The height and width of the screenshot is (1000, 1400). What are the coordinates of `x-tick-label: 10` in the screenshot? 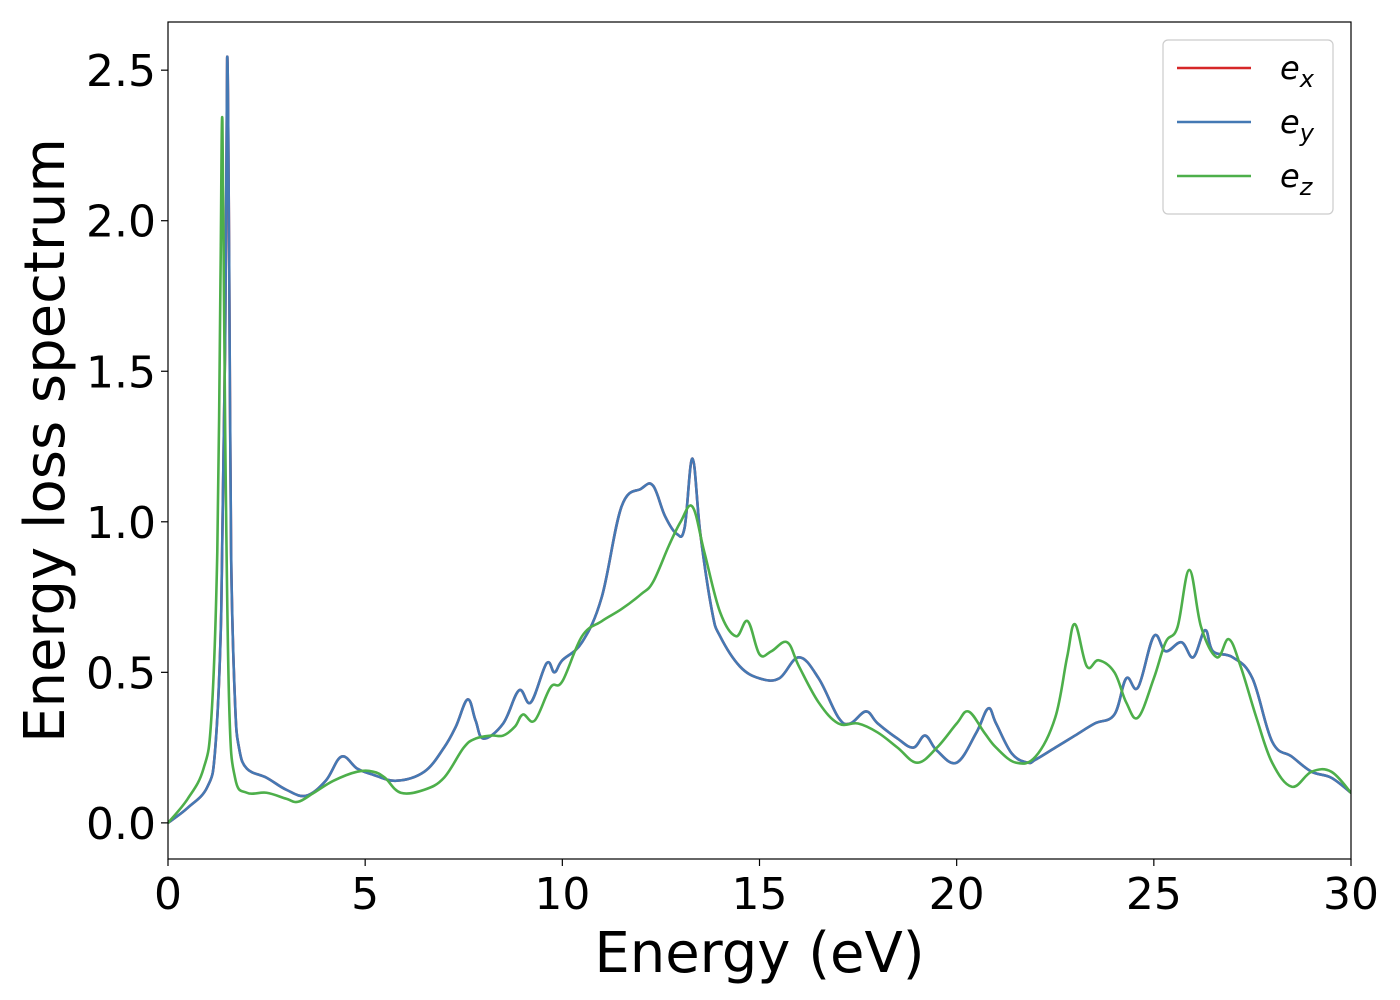 It's located at (562, 894).